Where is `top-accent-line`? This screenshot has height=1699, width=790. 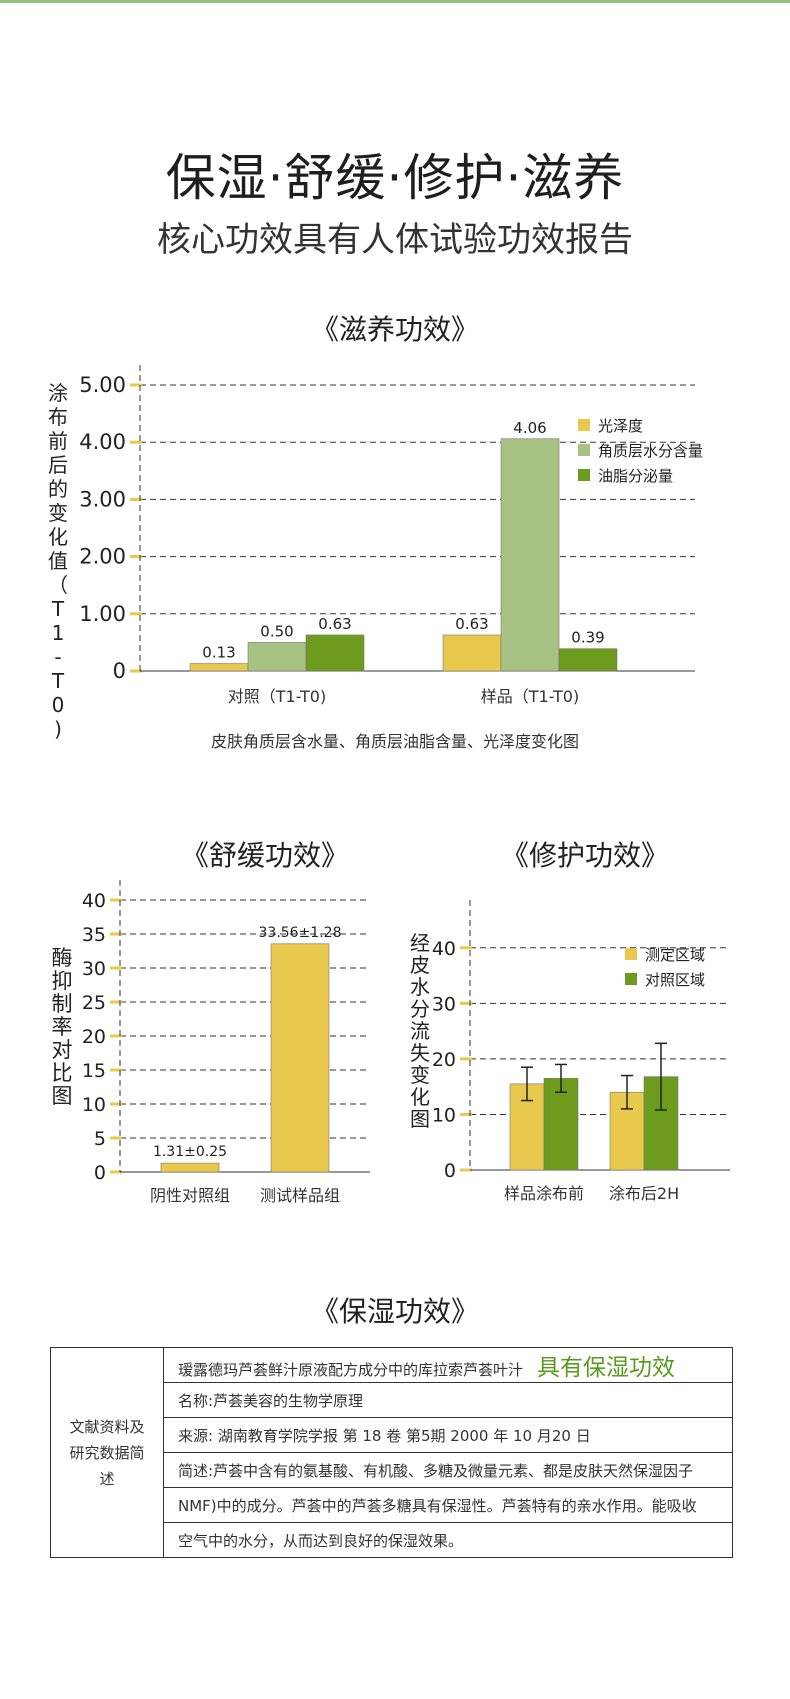 top-accent-line is located at coordinates (395, 1).